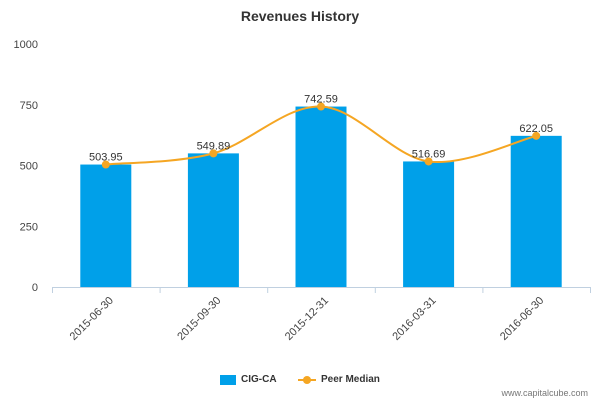 This screenshot has height=400, width=600. What do you see at coordinates (414, 319) in the screenshot?
I see `x-tick-label: 2016-03-31` at bounding box center [414, 319].